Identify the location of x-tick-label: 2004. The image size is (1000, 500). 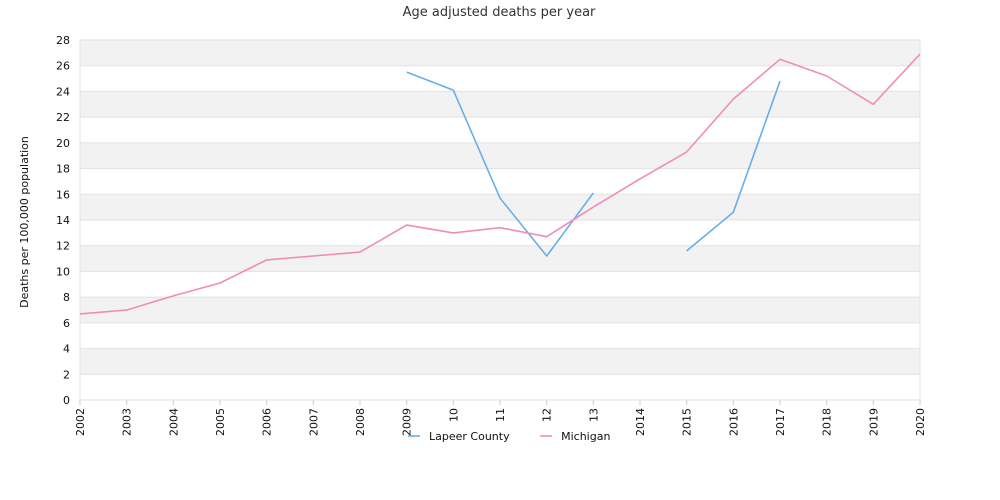
(173, 422).